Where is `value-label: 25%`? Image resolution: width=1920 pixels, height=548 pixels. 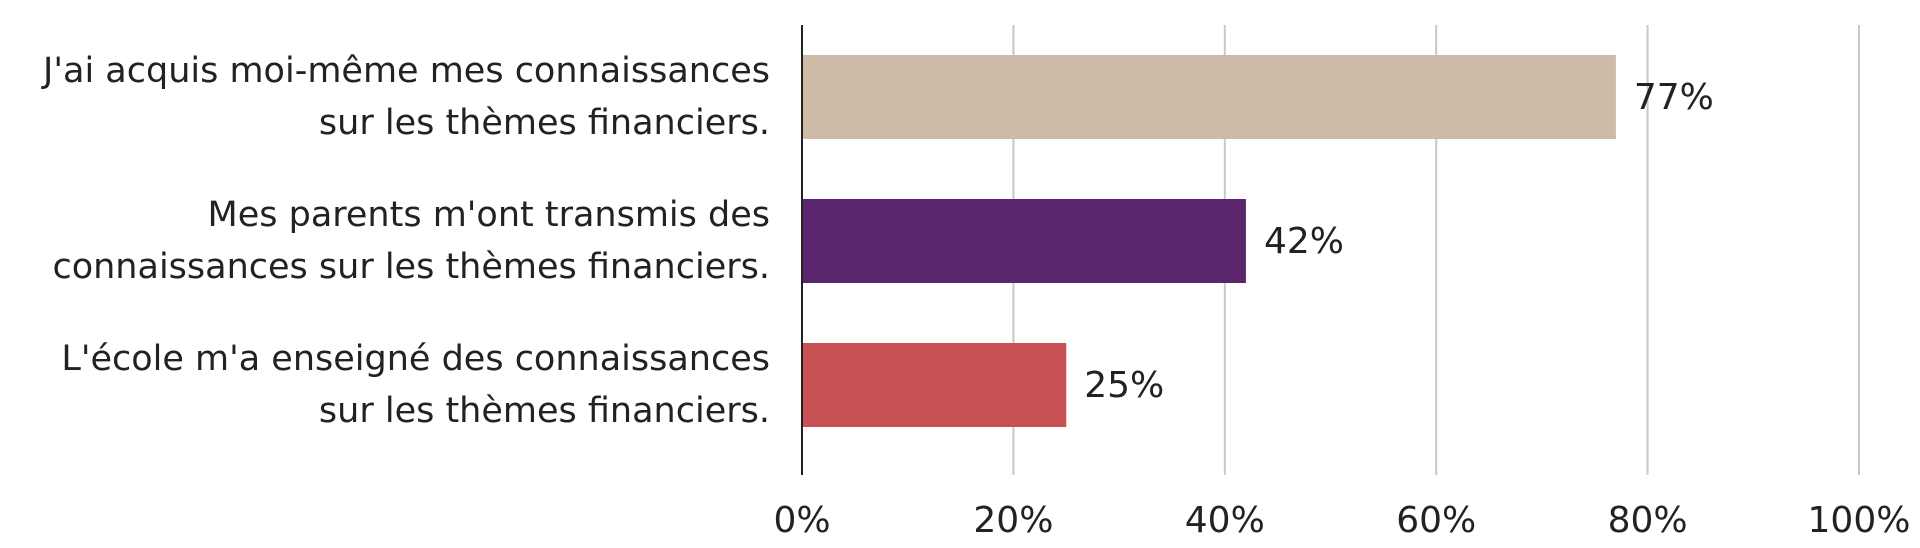 value-label: 25% is located at coordinates (1124, 385).